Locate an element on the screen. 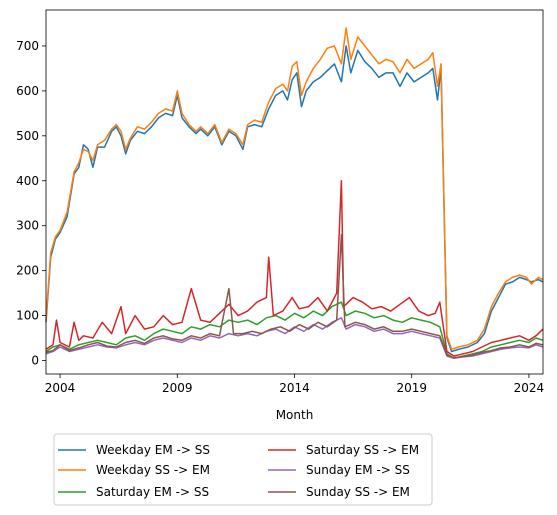 Image resolution: width=557 pixels, height=515 pixels. legend-box is located at coordinates (243, 469).